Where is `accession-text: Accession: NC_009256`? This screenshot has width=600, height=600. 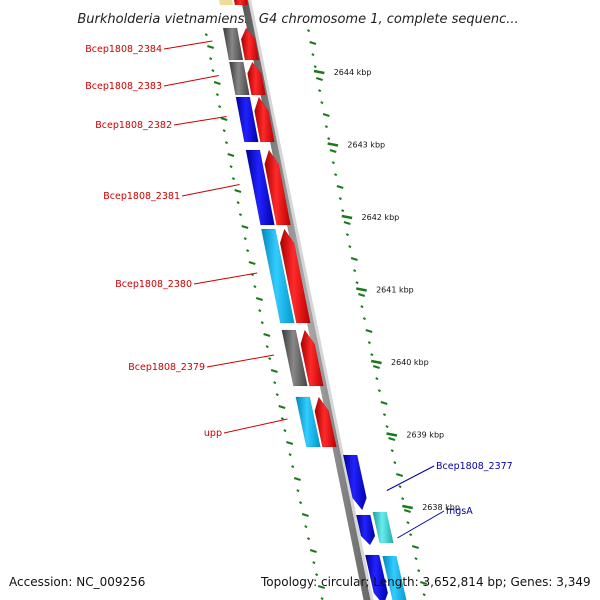
accession-text: Accession: NC_009256 is located at coordinates (77, 582).